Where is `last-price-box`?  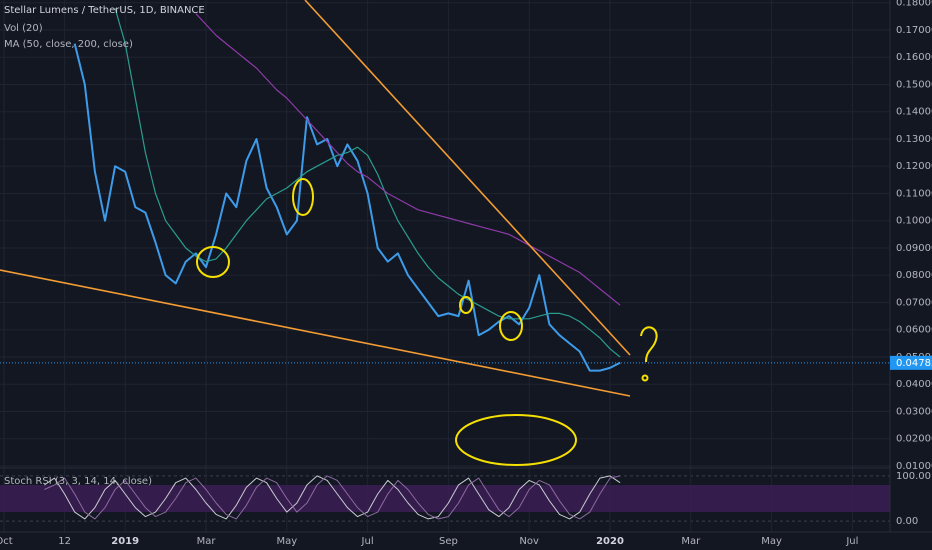
last-price-box is located at coordinates (911, 362).